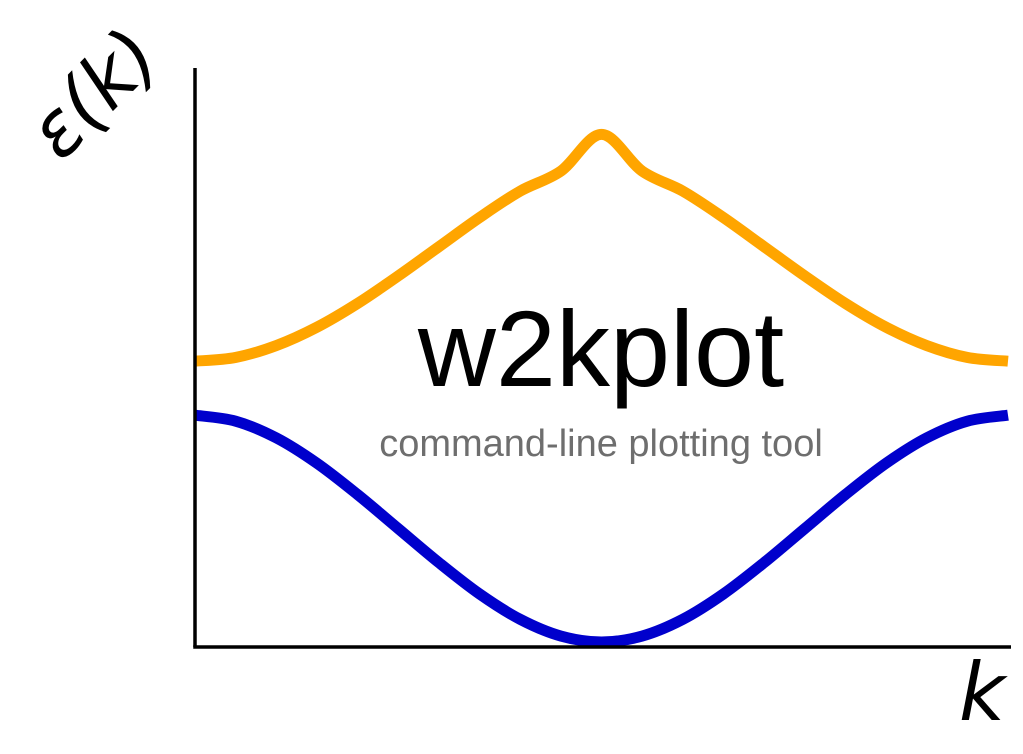 Image resolution: width=1023 pixels, height=754 pixels. Describe the element at coordinates (983, 692) in the screenshot. I see `x-axis-label: k` at that location.